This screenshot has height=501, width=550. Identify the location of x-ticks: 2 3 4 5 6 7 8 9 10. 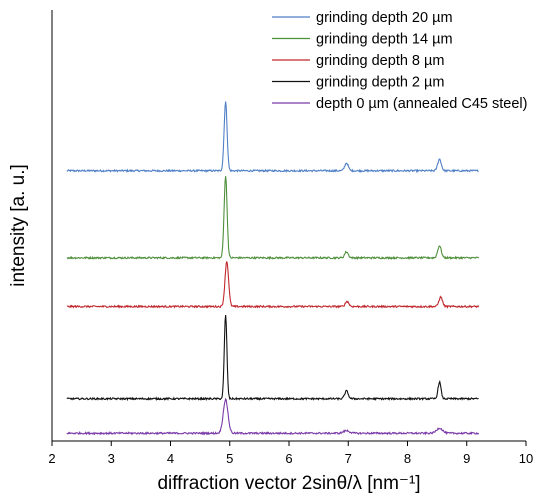
(290, 453).